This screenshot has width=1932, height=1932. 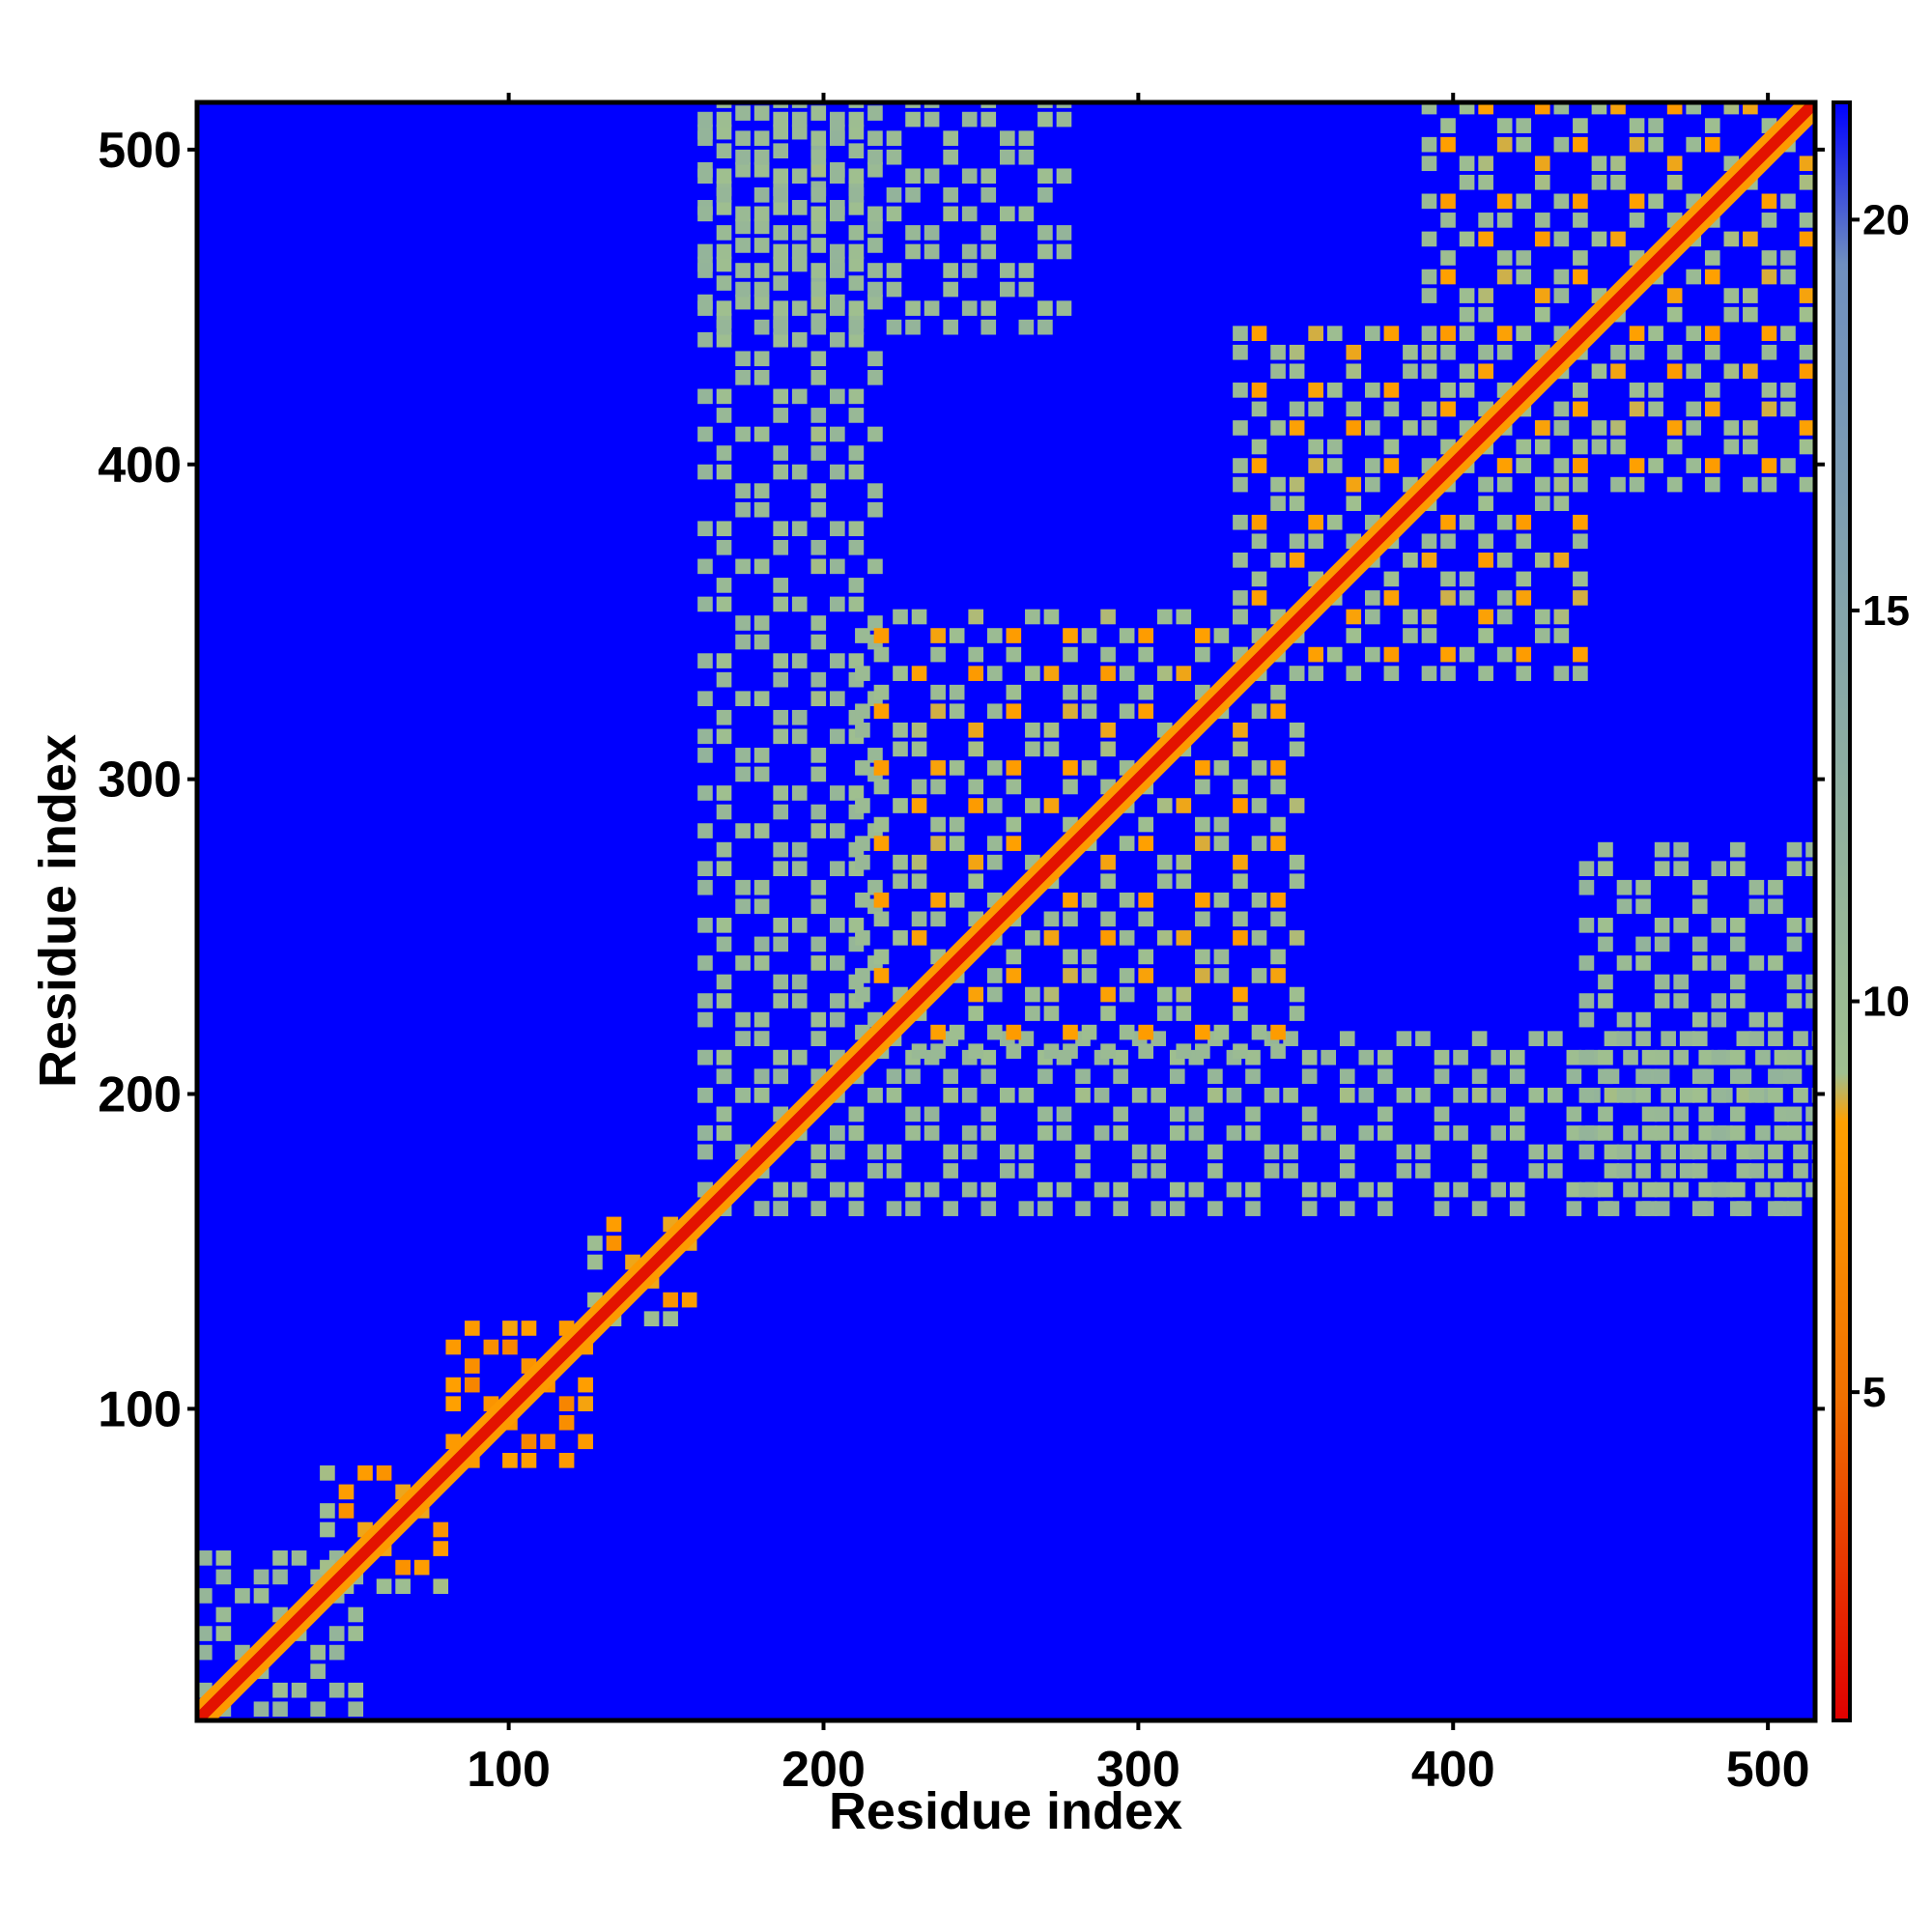 What do you see at coordinates (1886, 1002) in the screenshot?
I see `colorbar-tick-label: 10` at bounding box center [1886, 1002].